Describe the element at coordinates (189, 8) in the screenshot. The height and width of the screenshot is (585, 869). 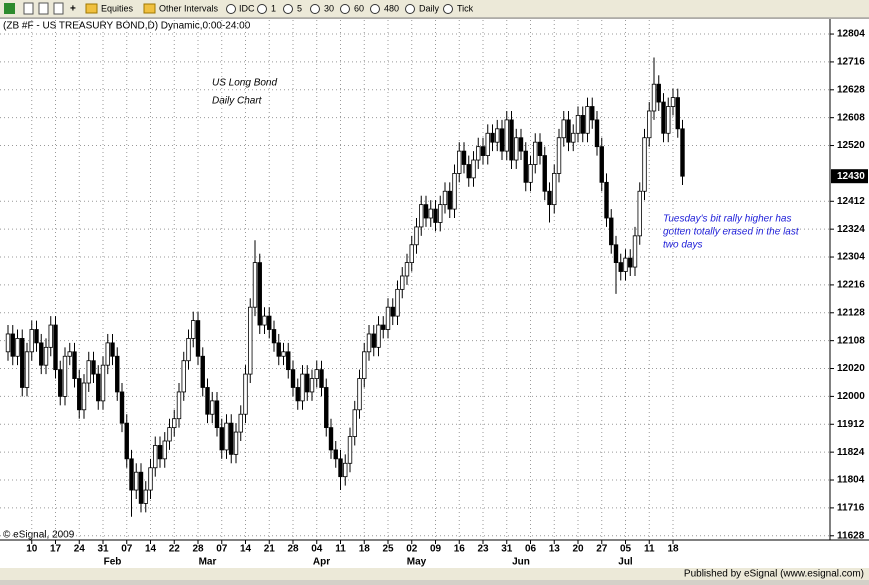
I see `toolbar-item: Other Intervals` at that location.